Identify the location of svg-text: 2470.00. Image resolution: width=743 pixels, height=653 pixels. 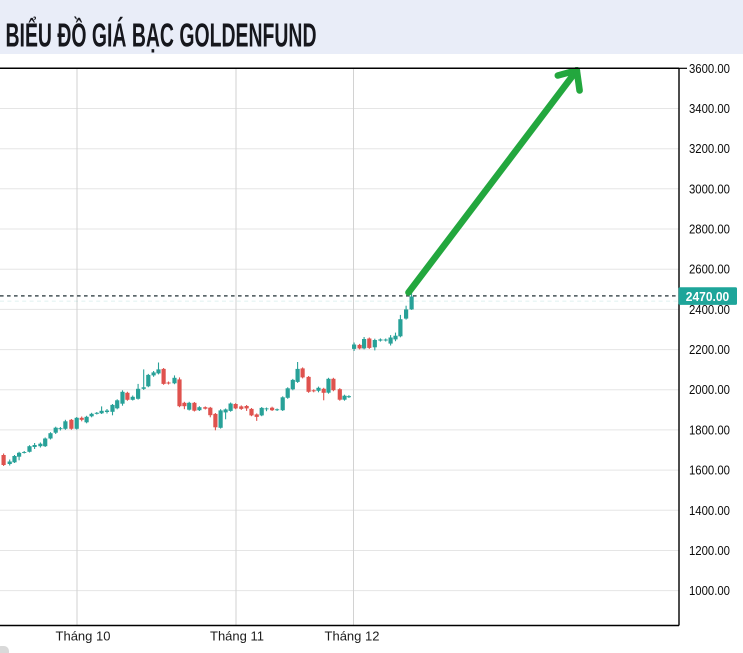
(708, 296).